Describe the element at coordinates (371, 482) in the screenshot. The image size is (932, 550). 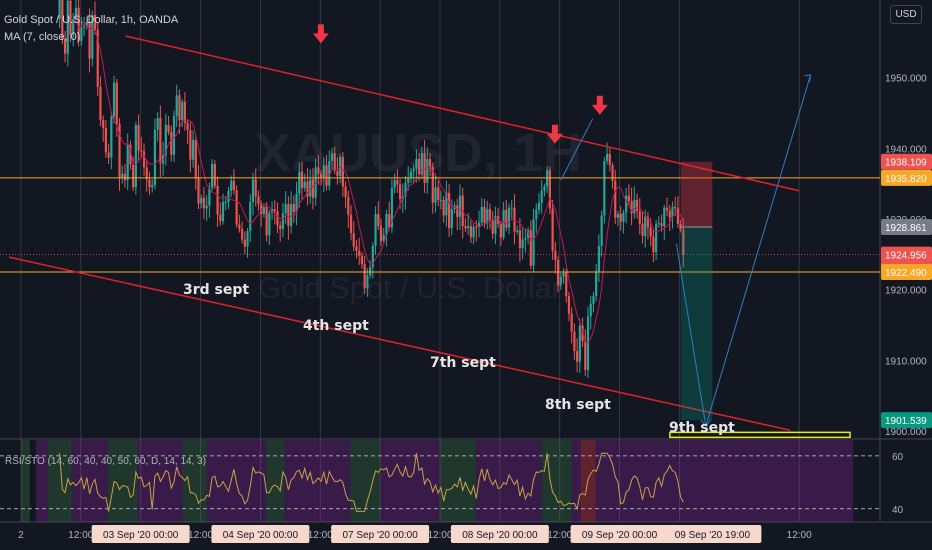
I see `rsi-line` at that location.